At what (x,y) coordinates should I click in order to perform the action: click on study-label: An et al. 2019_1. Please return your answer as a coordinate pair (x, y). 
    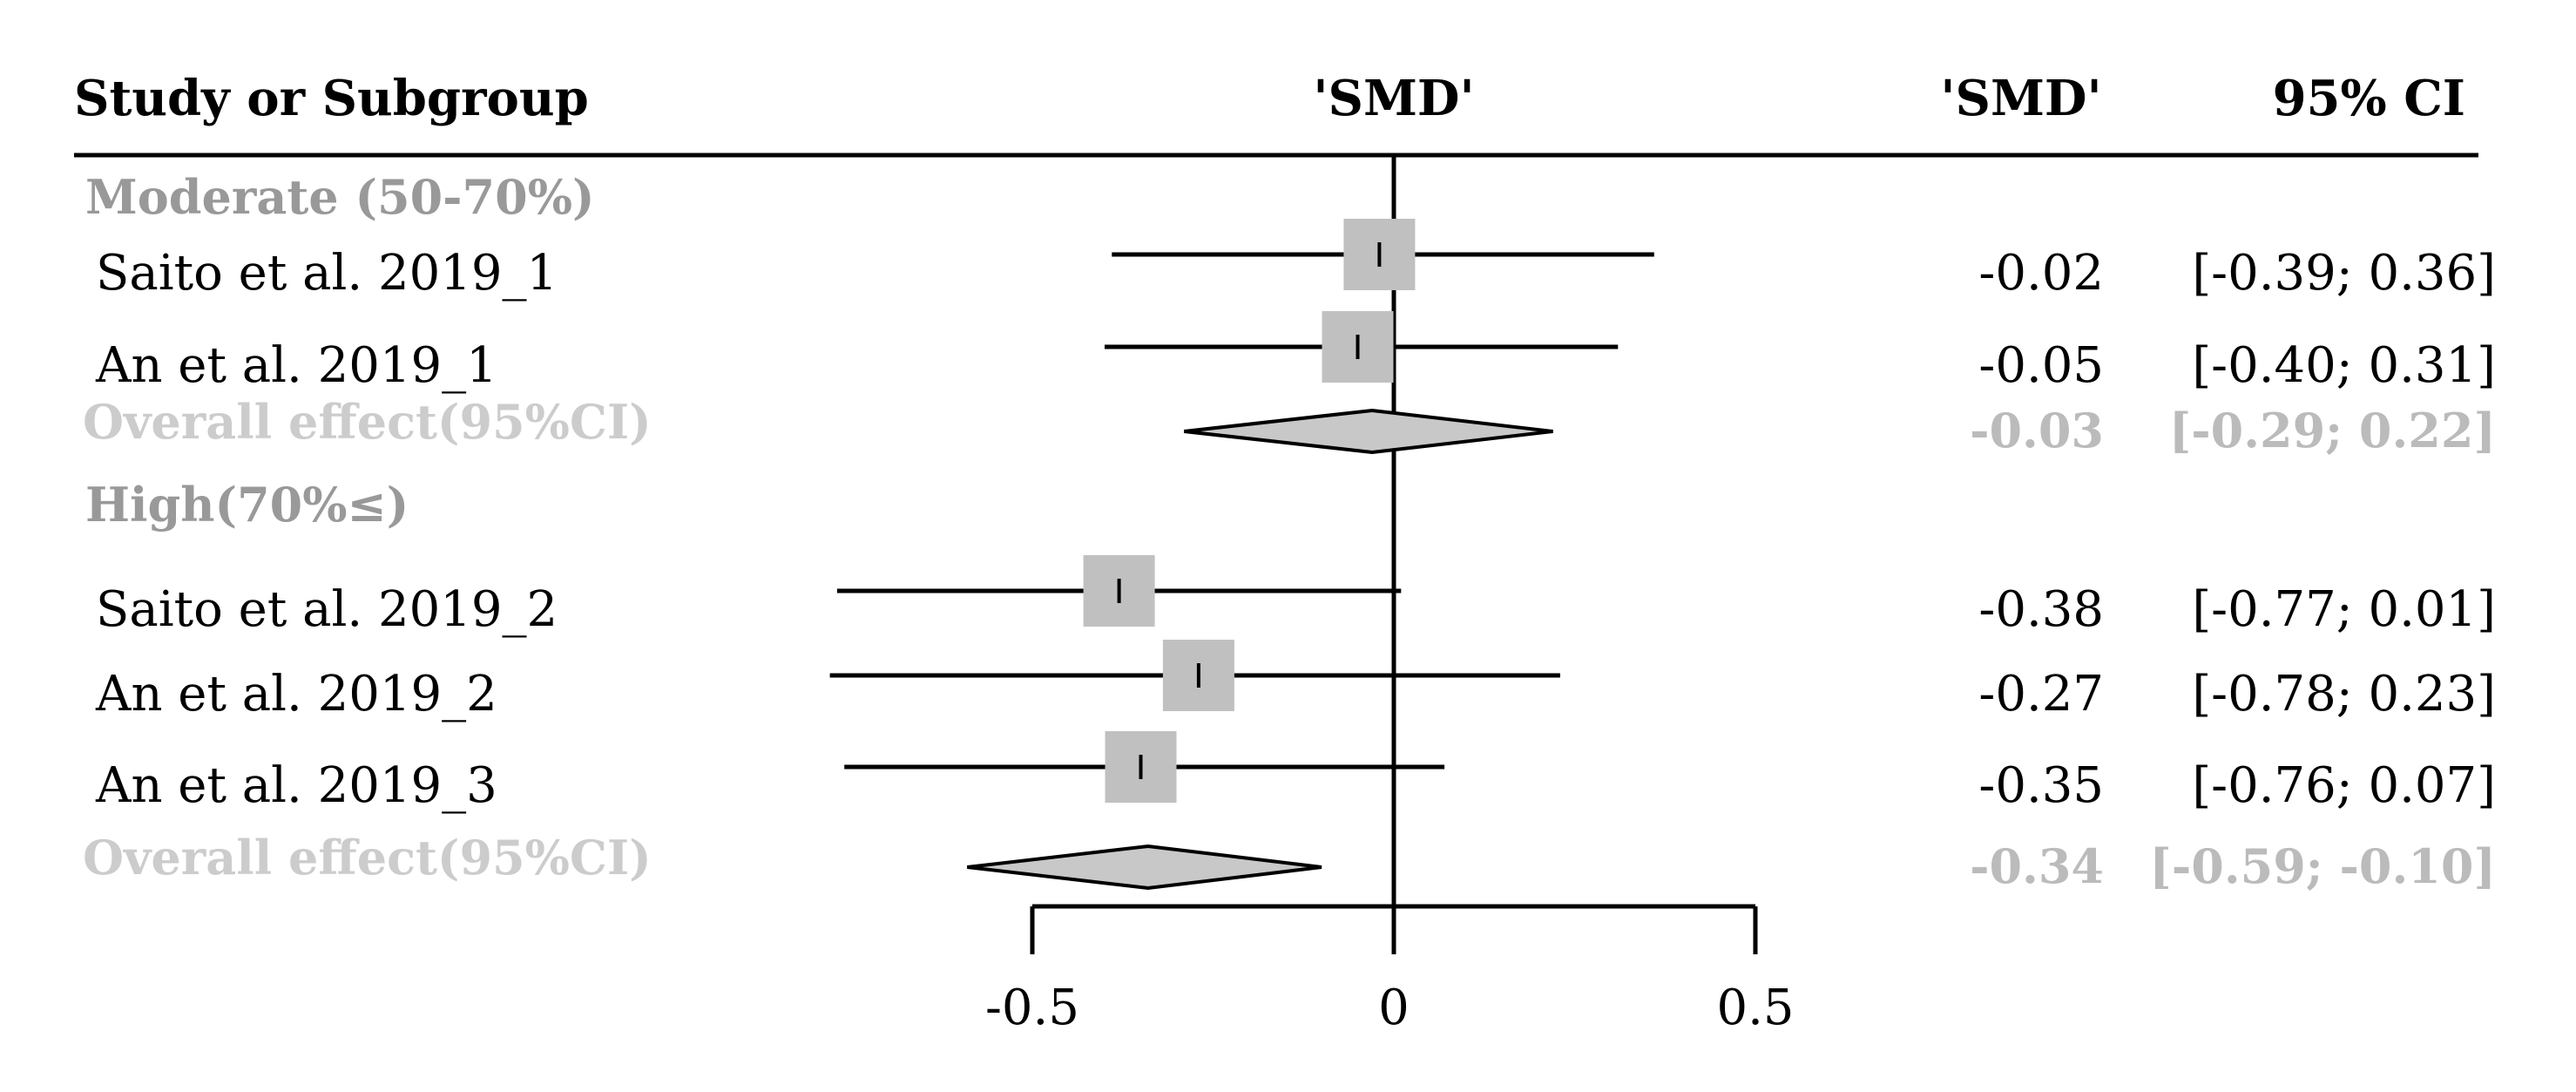
    Looking at the image, I should click on (296, 365).